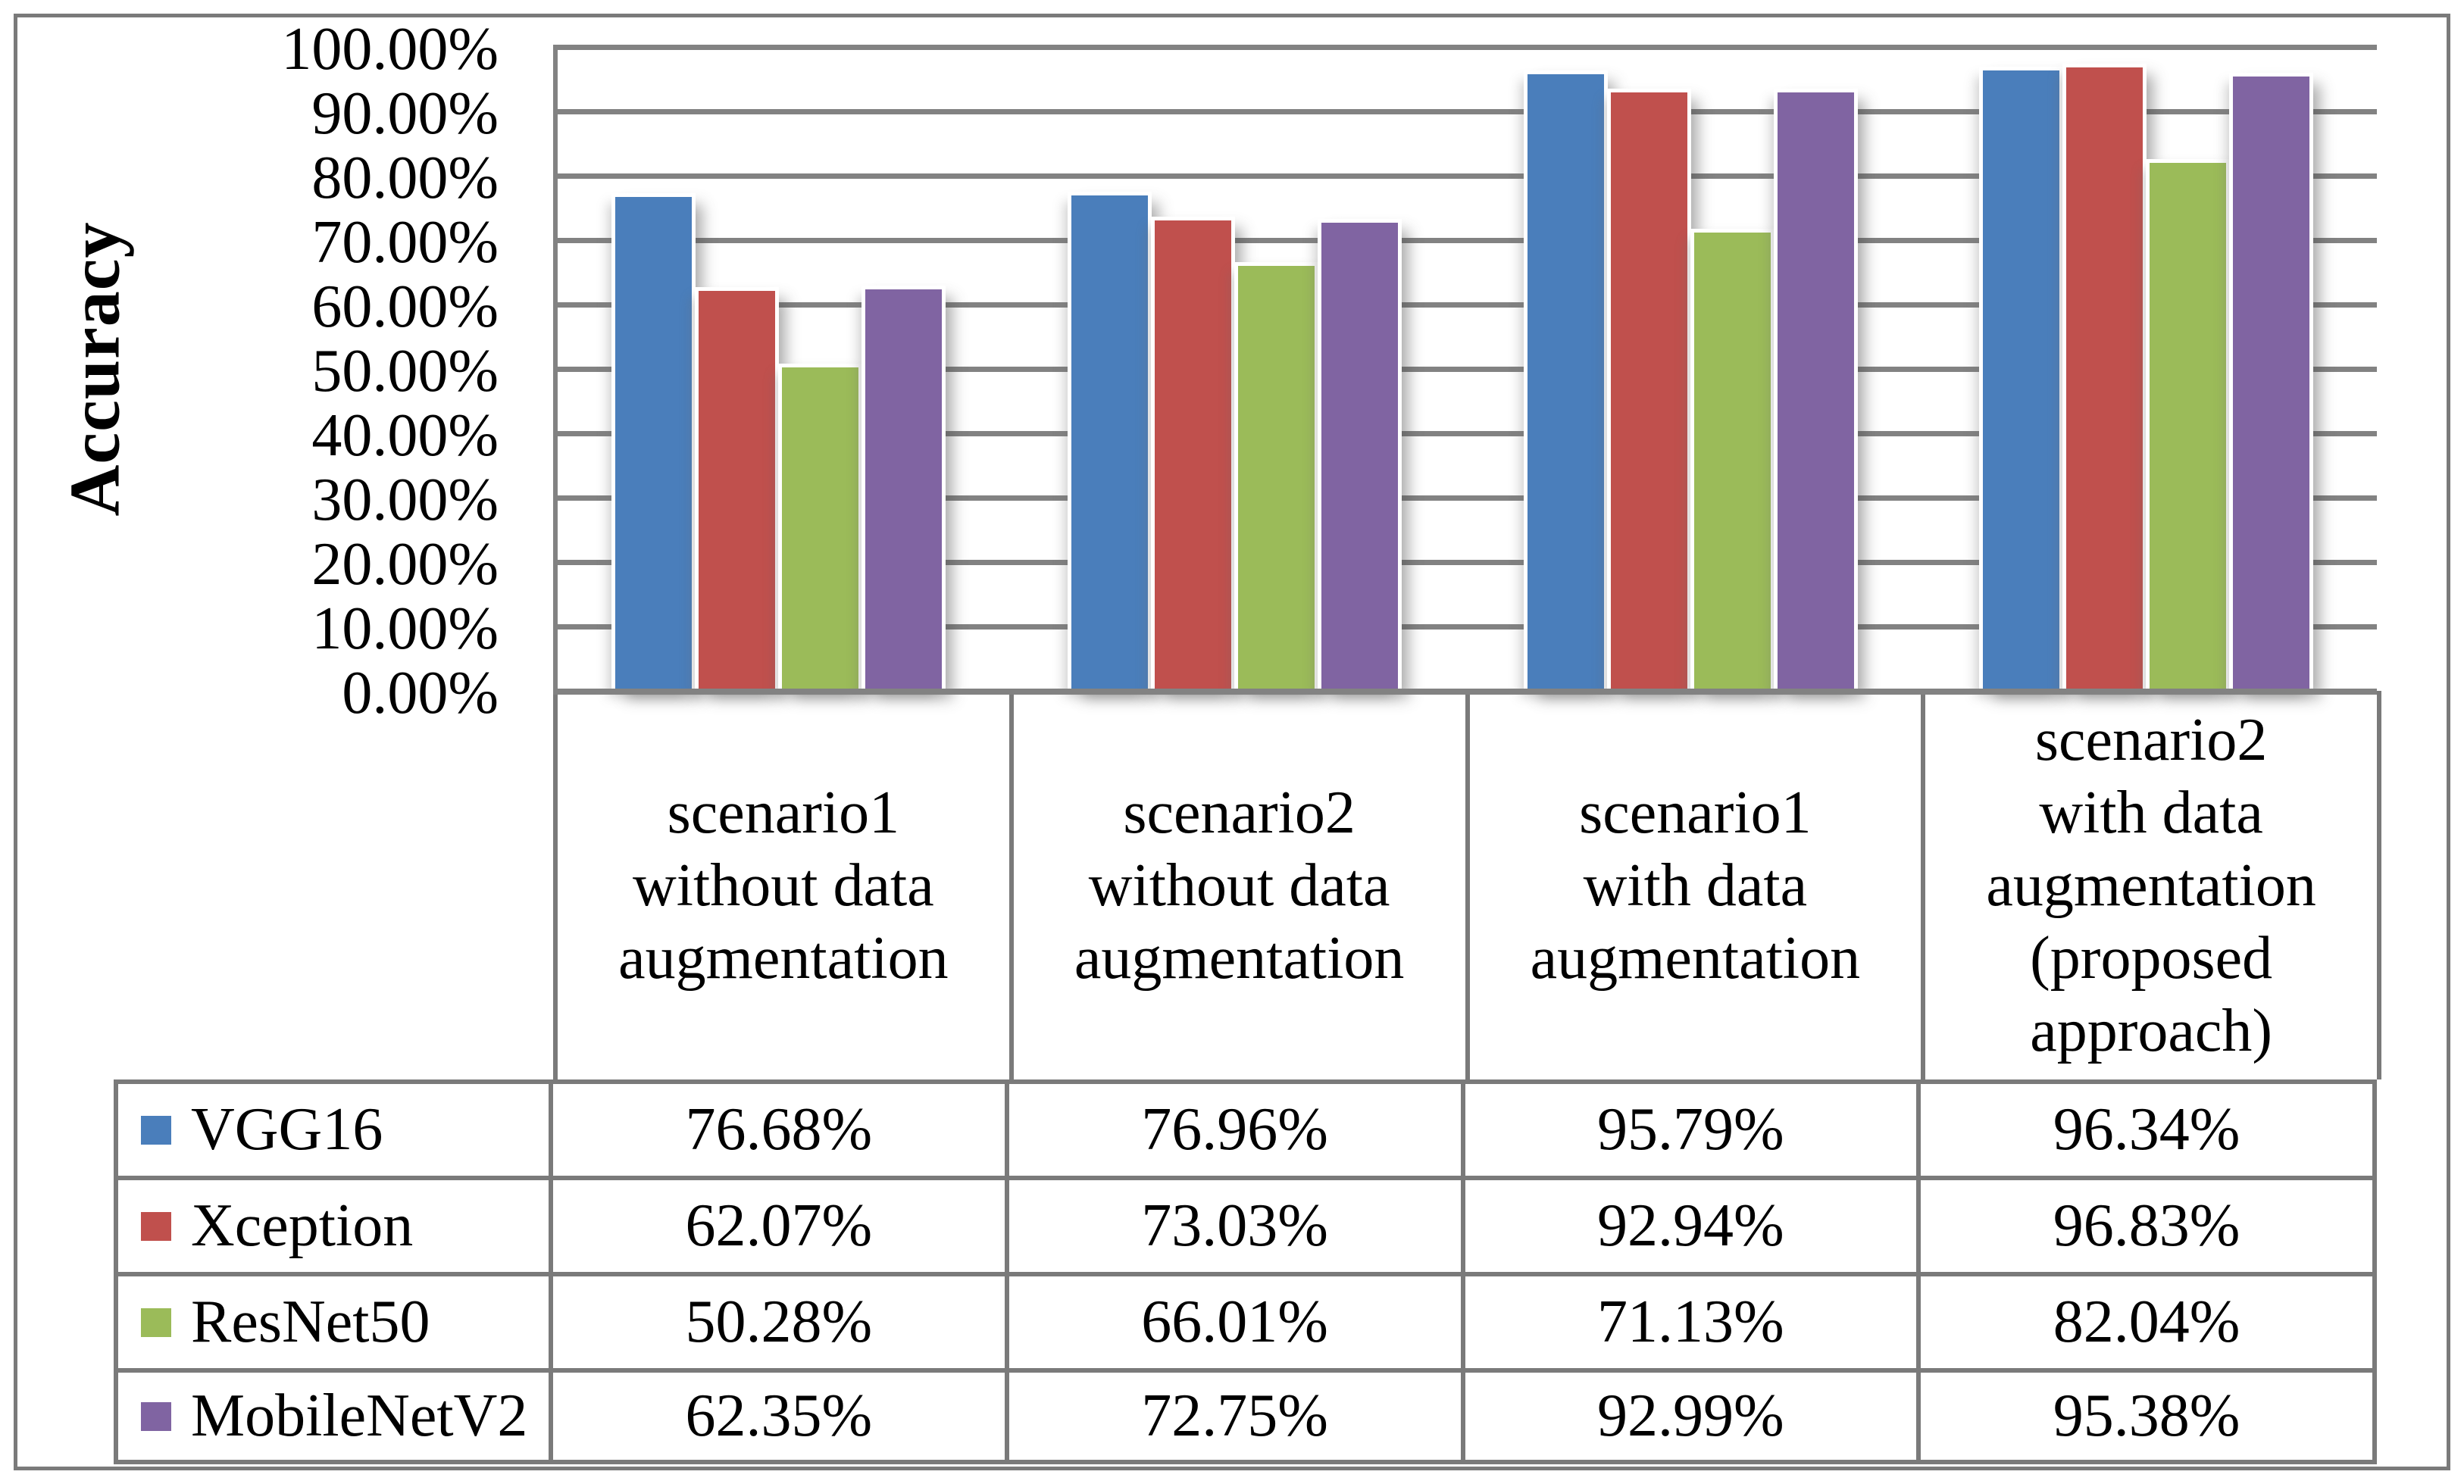 The width and height of the screenshot is (2464, 1484). What do you see at coordinates (405, 628) in the screenshot?
I see `y-axis-tick-label: 10.00%` at bounding box center [405, 628].